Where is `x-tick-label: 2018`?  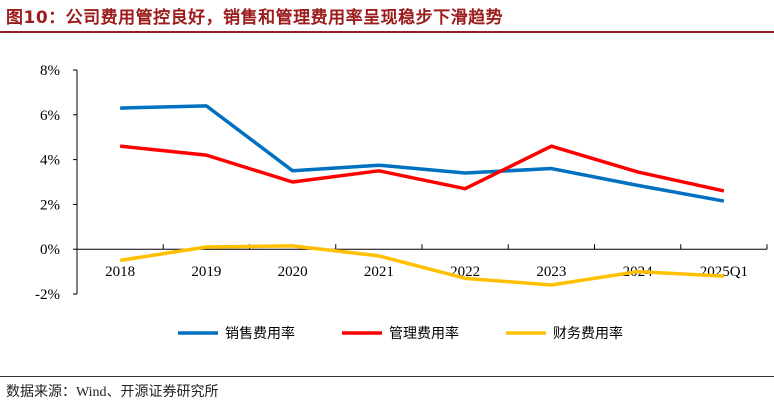
x-tick-label: 2018 is located at coordinates (120, 272).